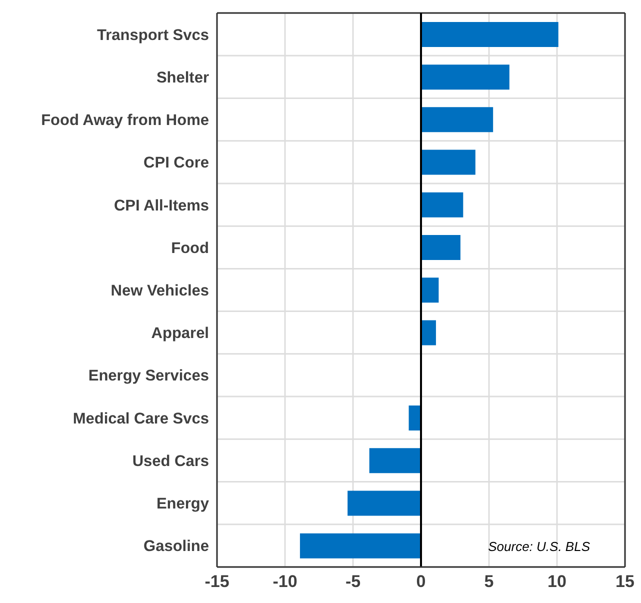  Describe the element at coordinates (177, 547) in the screenshot. I see `y-tick-label: Gasoline` at that location.